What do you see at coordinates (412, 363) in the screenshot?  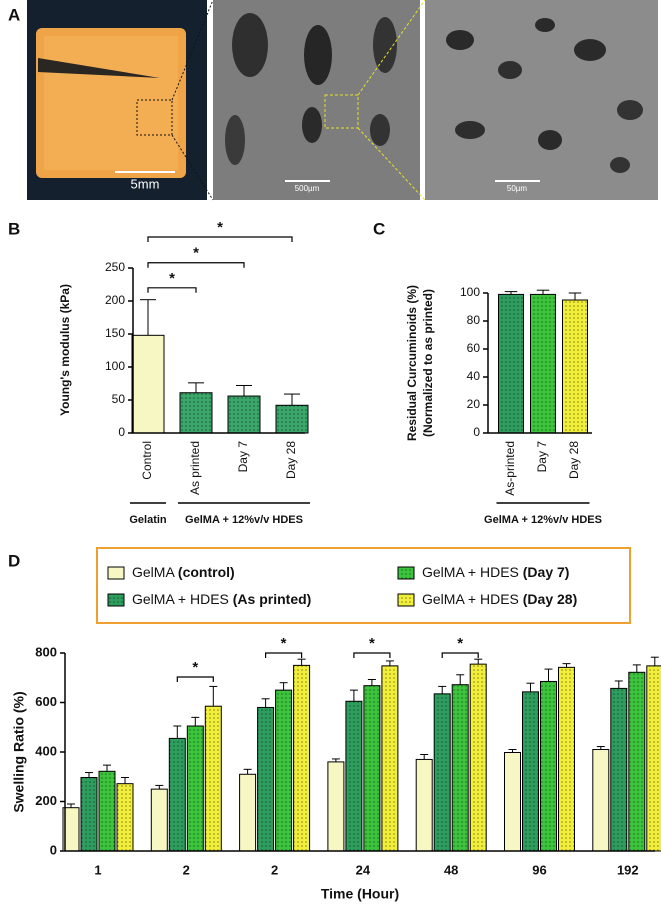 I see `y-axis-label: Residual Curcuminoids (%)` at bounding box center [412, 363].